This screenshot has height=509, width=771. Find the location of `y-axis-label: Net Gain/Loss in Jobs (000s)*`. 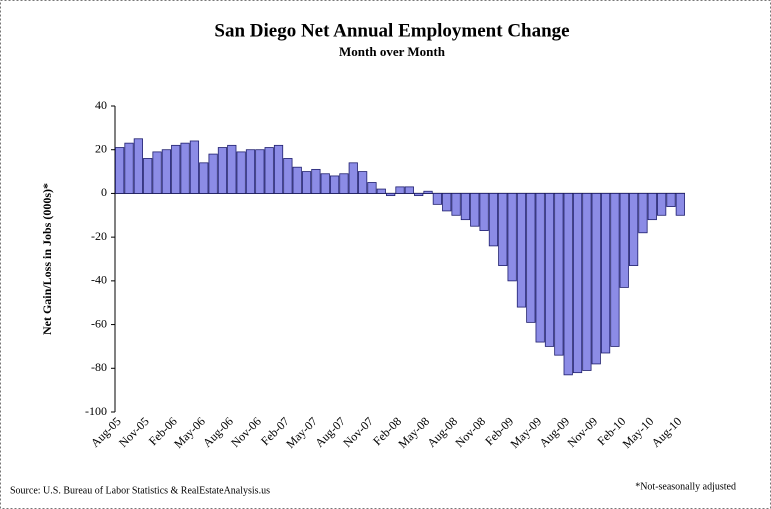

y-axis-label: Net Gain/Loss in Jobs (000s)* is located at coordinates (47, 259).